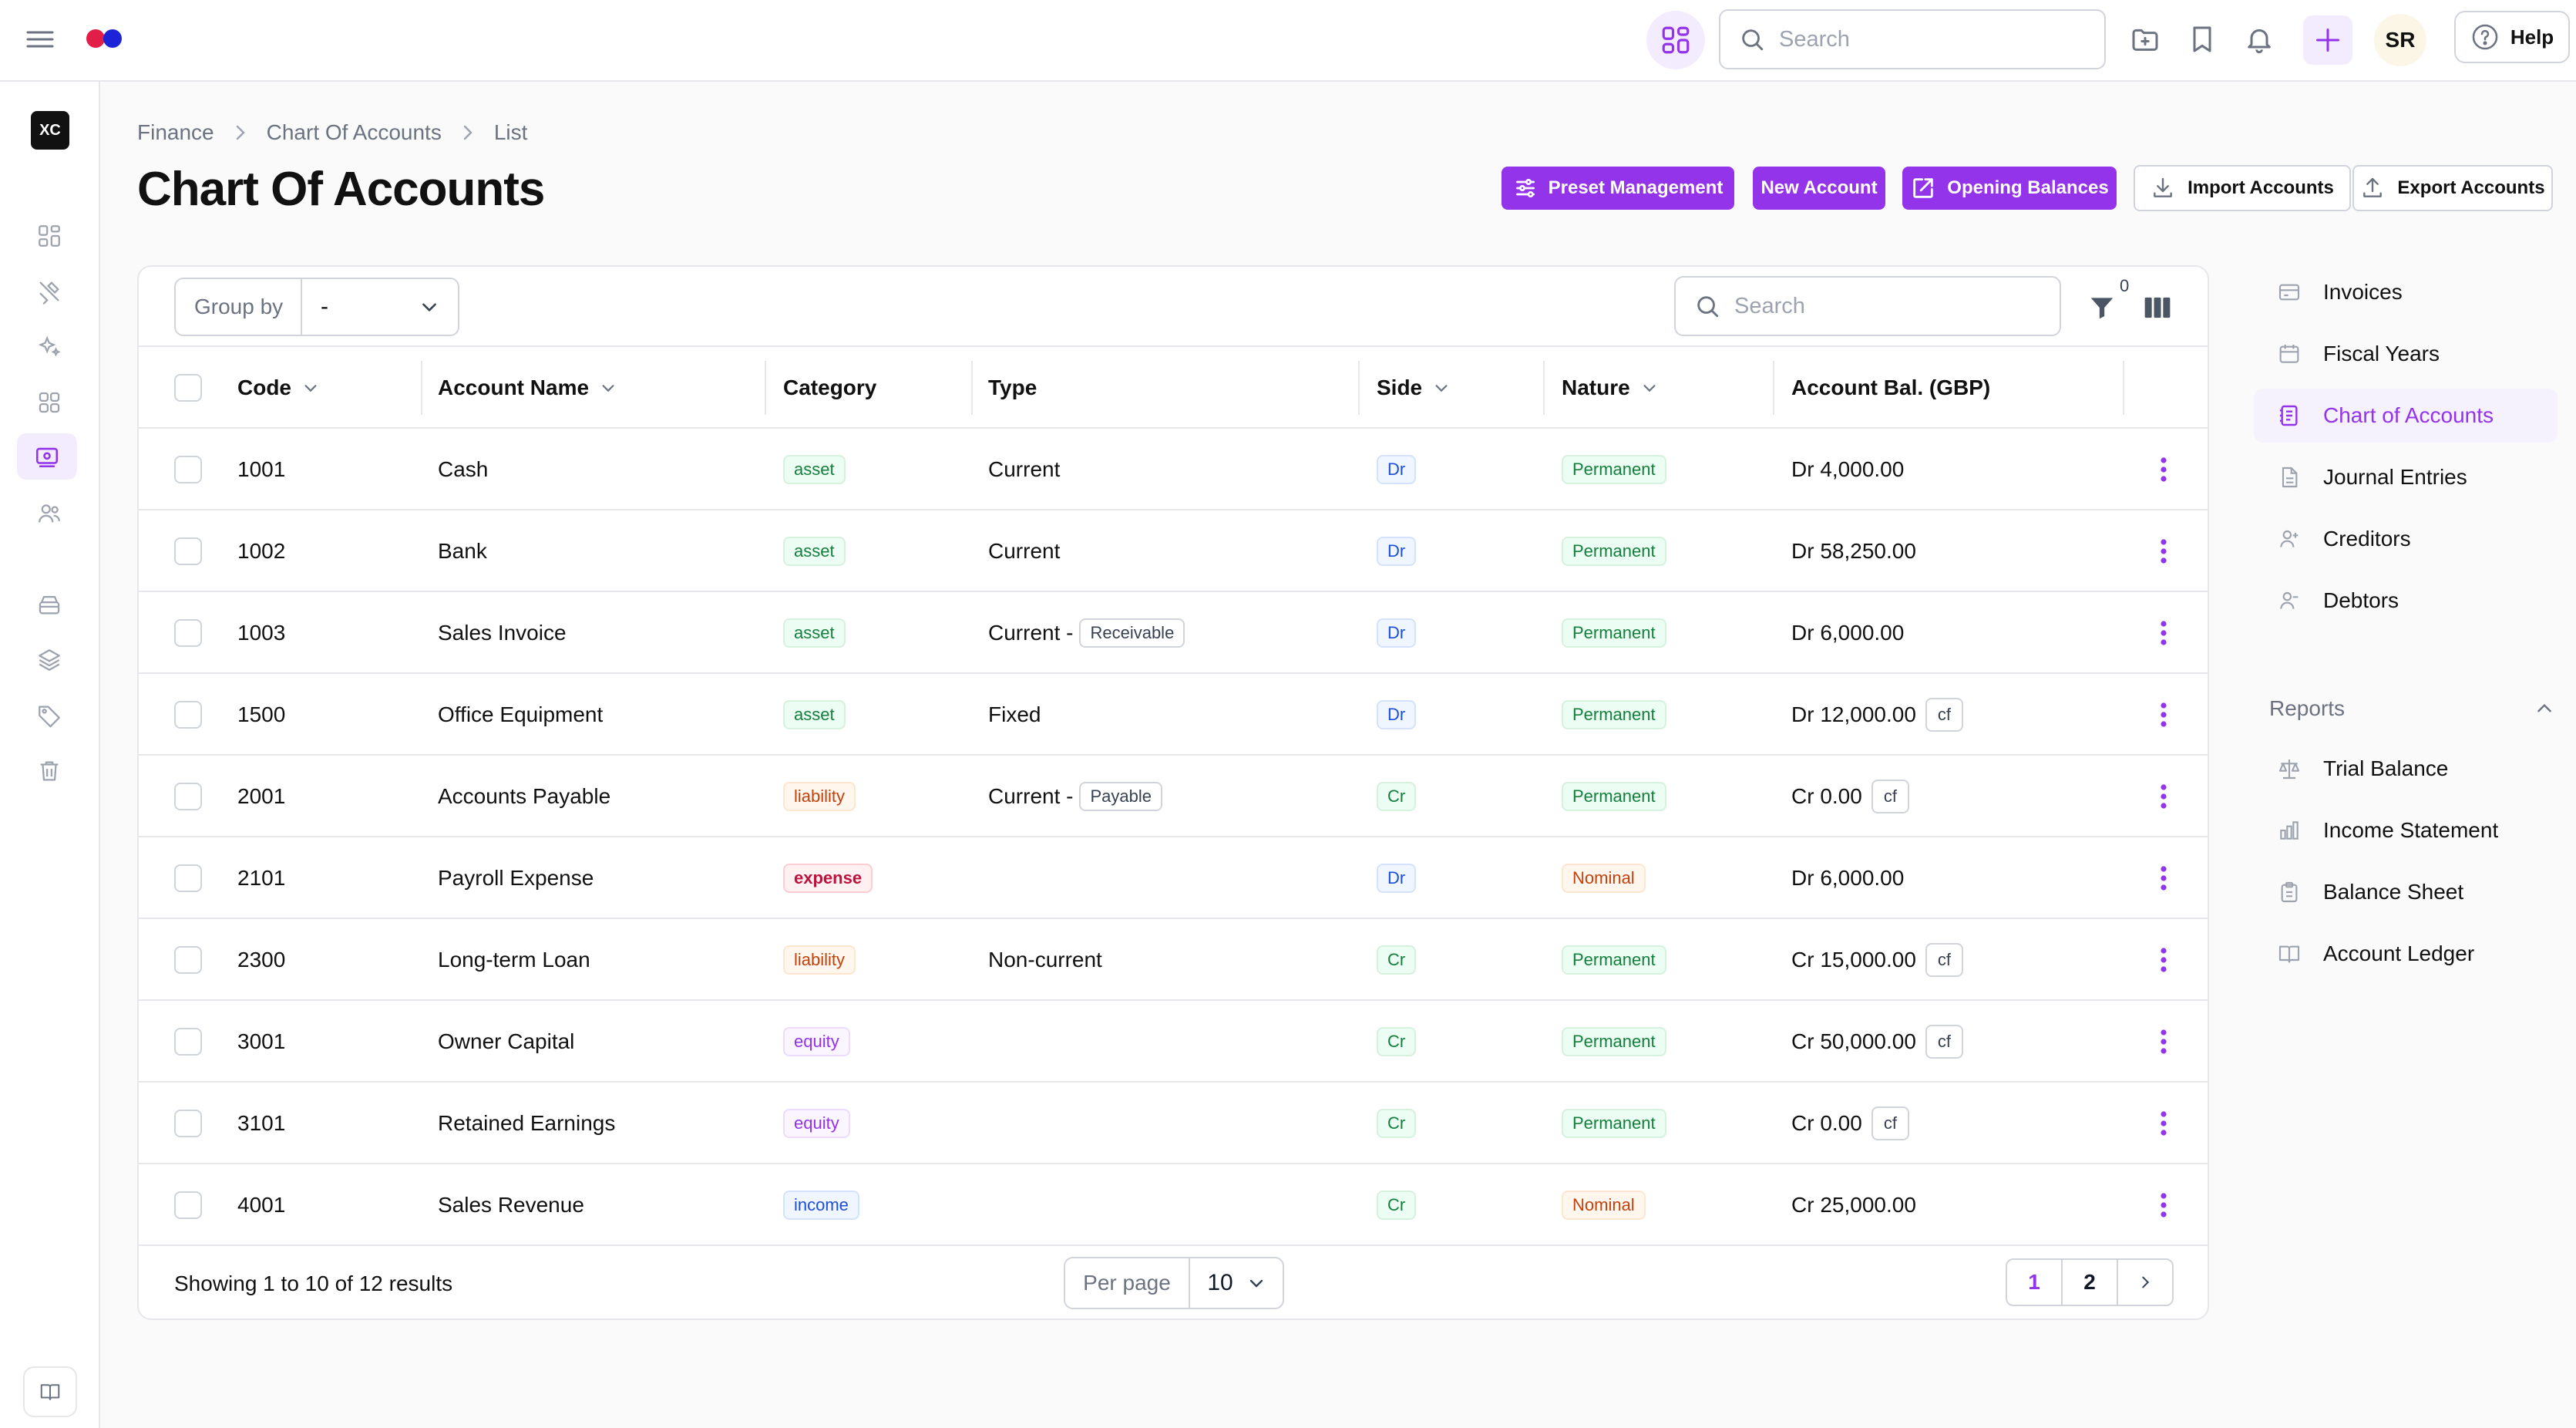  I want to click on cell-account-name: Cash, so click(463, 469).